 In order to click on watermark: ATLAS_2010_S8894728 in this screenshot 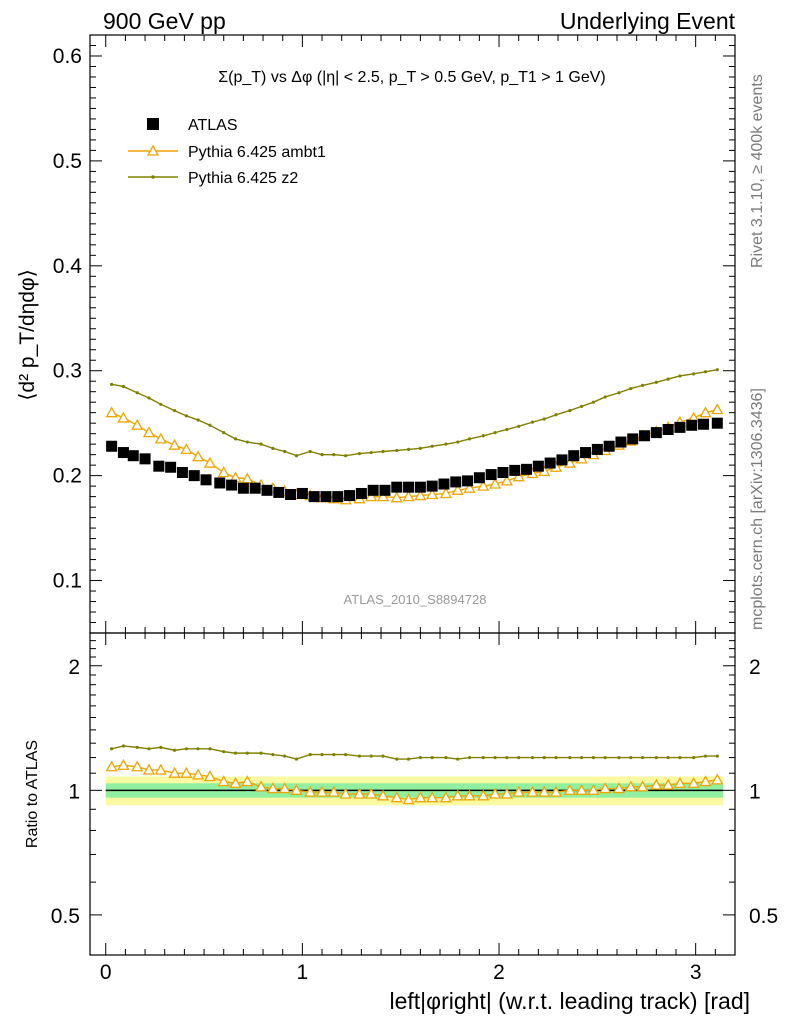, I will do `click(415, 599)`.